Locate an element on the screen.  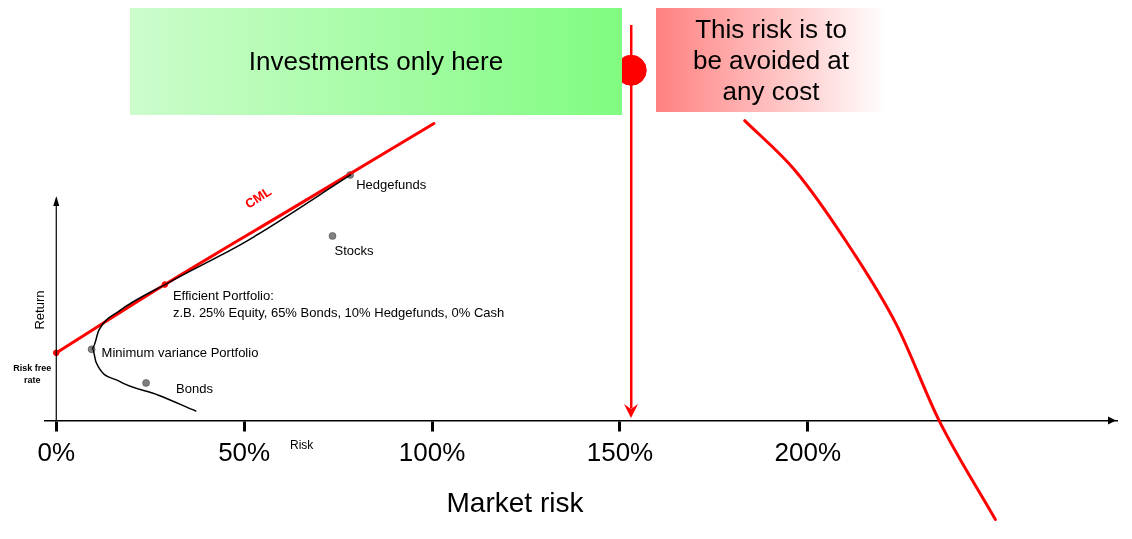
annotation: Risk free rate is located at coordinates (32, 374).